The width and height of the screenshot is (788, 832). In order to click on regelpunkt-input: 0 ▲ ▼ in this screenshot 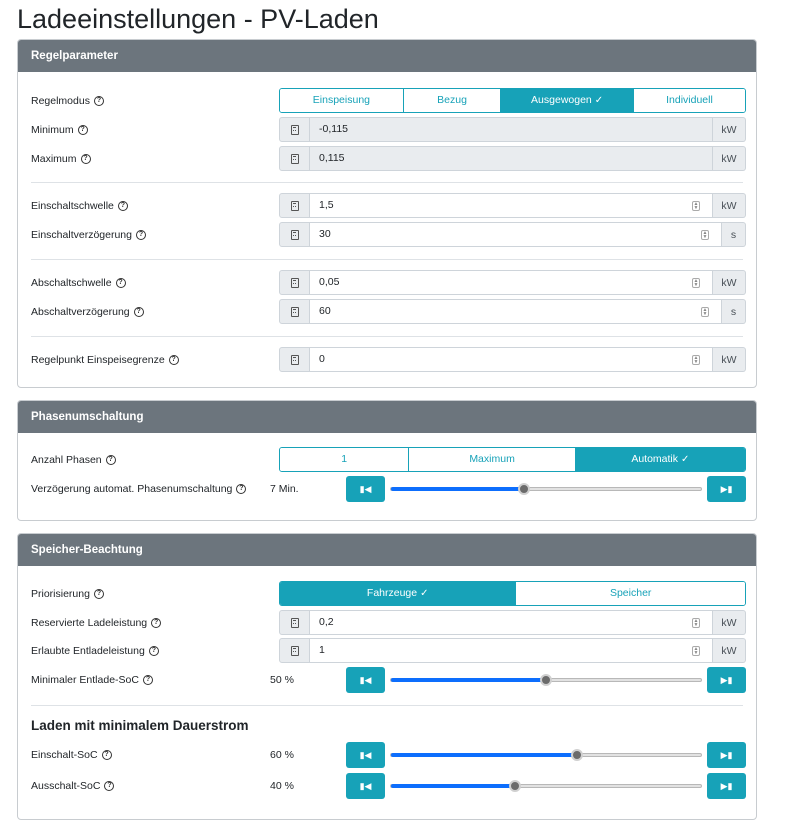, I will do `click(511, 359)`.